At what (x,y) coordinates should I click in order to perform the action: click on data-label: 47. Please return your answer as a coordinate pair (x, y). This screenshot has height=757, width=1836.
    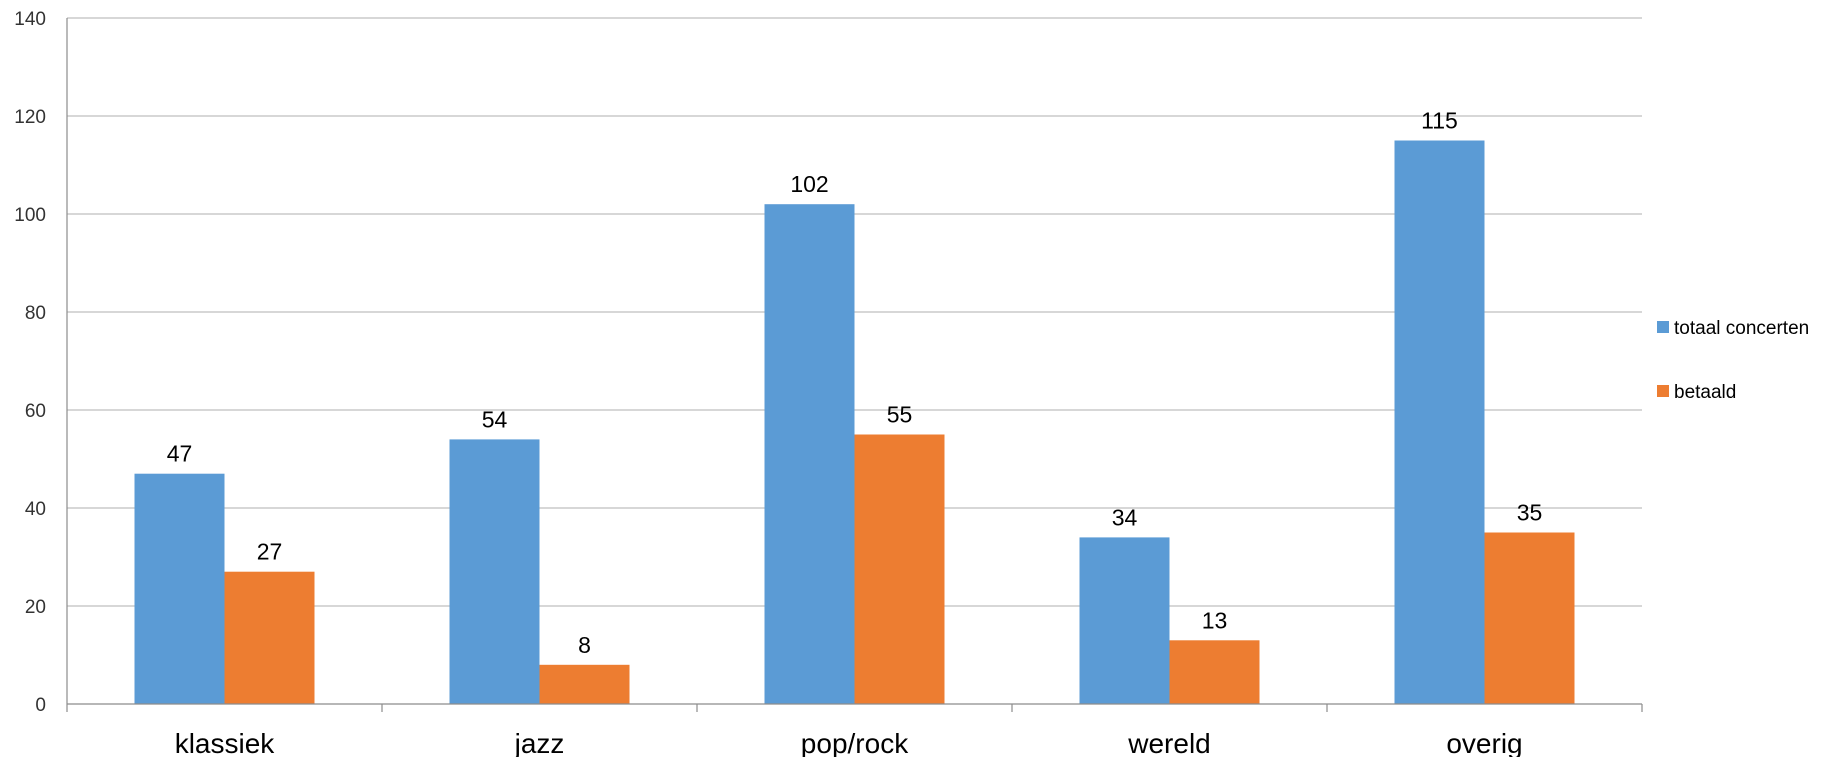
    Looking at the image, I should click on (180, 454).